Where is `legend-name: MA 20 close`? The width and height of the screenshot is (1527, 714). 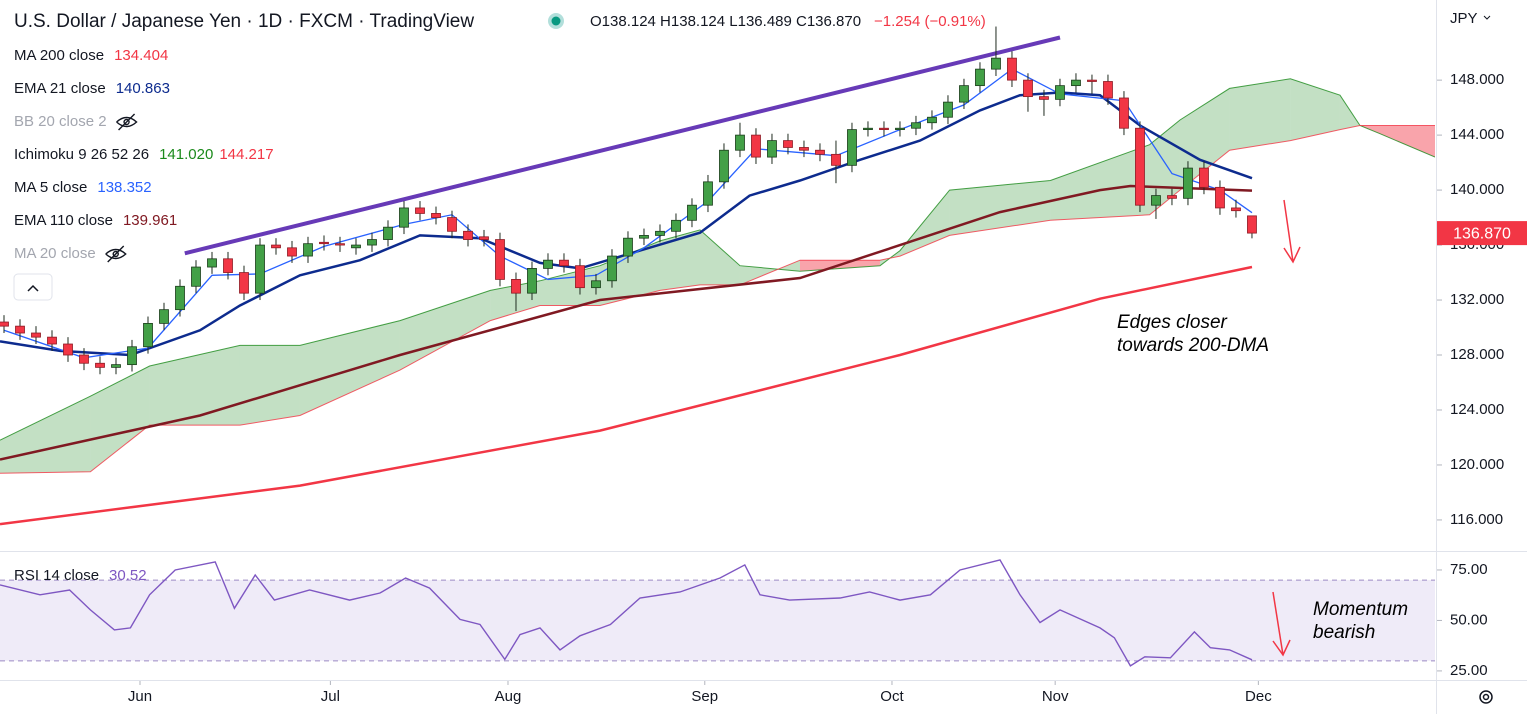
legend-name: MA 20 close is located at coordinates (55, 253).